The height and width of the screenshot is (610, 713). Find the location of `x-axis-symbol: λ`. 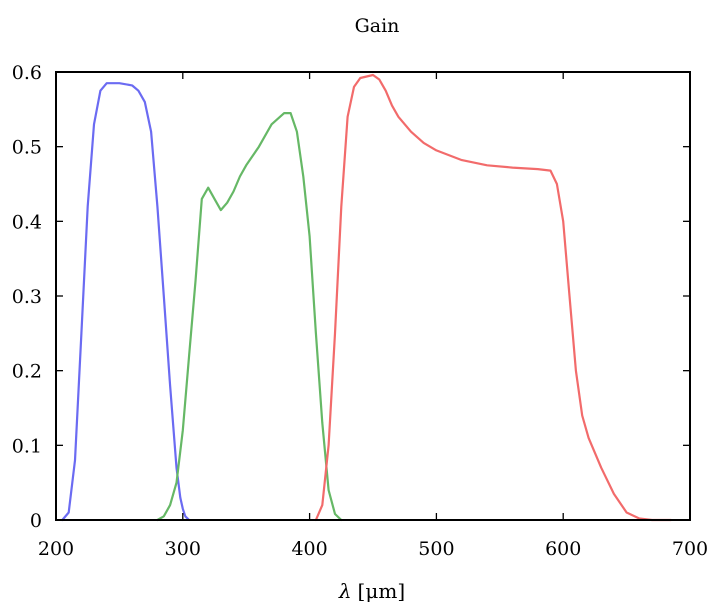

x-axis-symbol: λ is located at coordinates (345, 591).